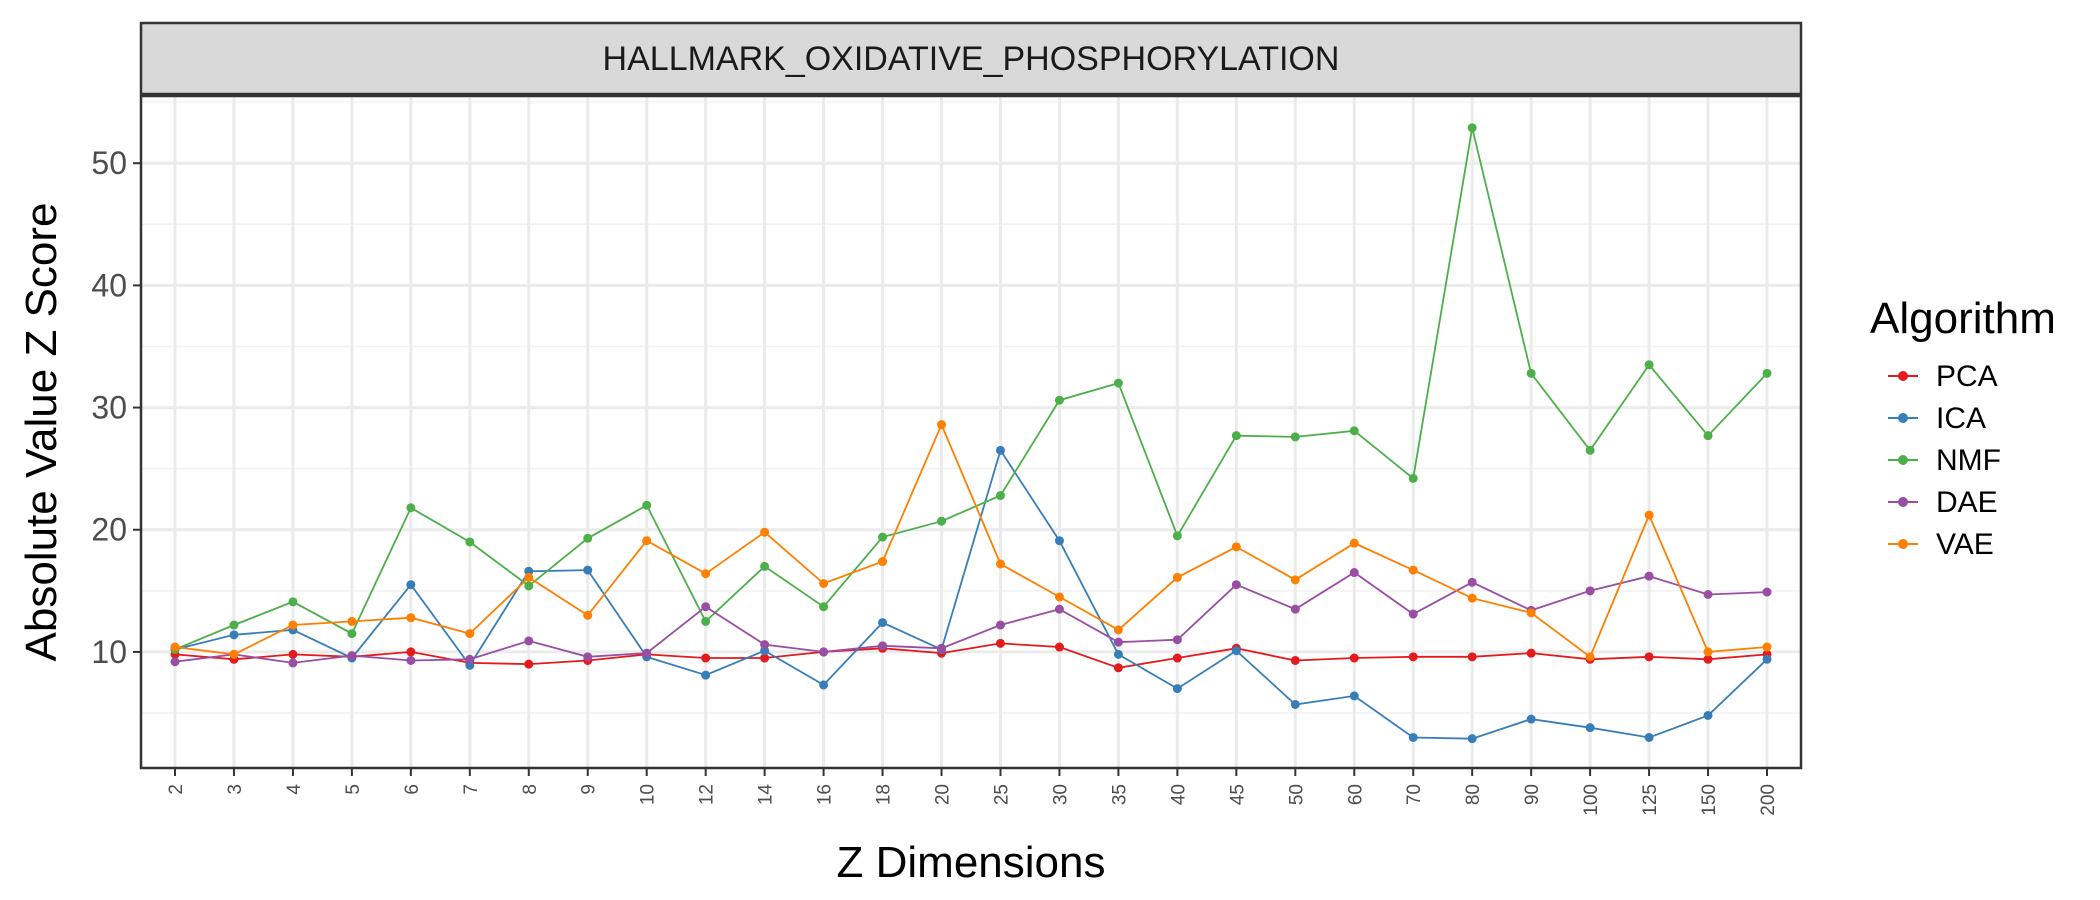  I want to click on legend-item-ica: ICA, so click(1937, 418).